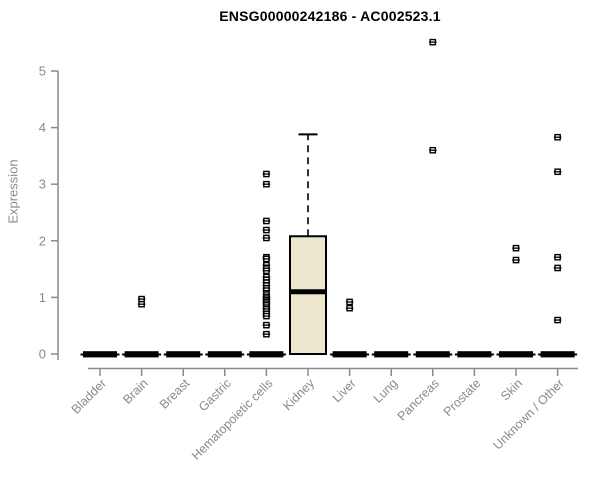 This screenshot has width=600, height=500. I want to click on x-tick-label: Pancreas, so click(418, 399).